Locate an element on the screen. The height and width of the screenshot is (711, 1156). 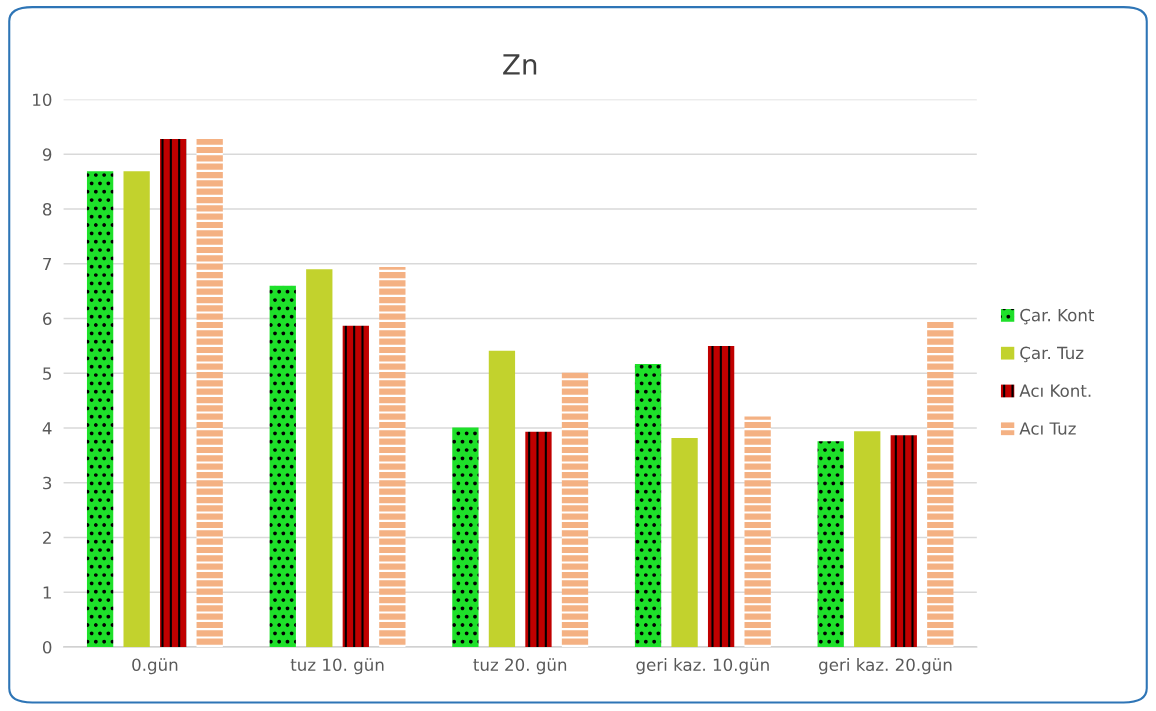
y-tick-label: 5 is located at coordinates (47, 373).